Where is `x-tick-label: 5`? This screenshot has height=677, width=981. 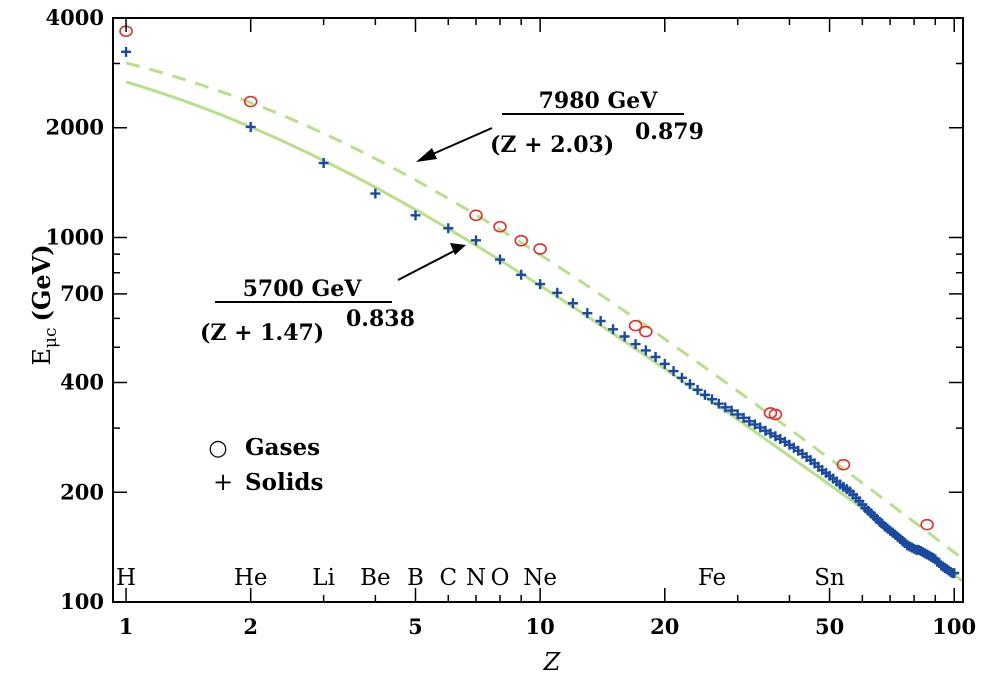
x-tick-label: 5 is located at coordinates (415, 626).